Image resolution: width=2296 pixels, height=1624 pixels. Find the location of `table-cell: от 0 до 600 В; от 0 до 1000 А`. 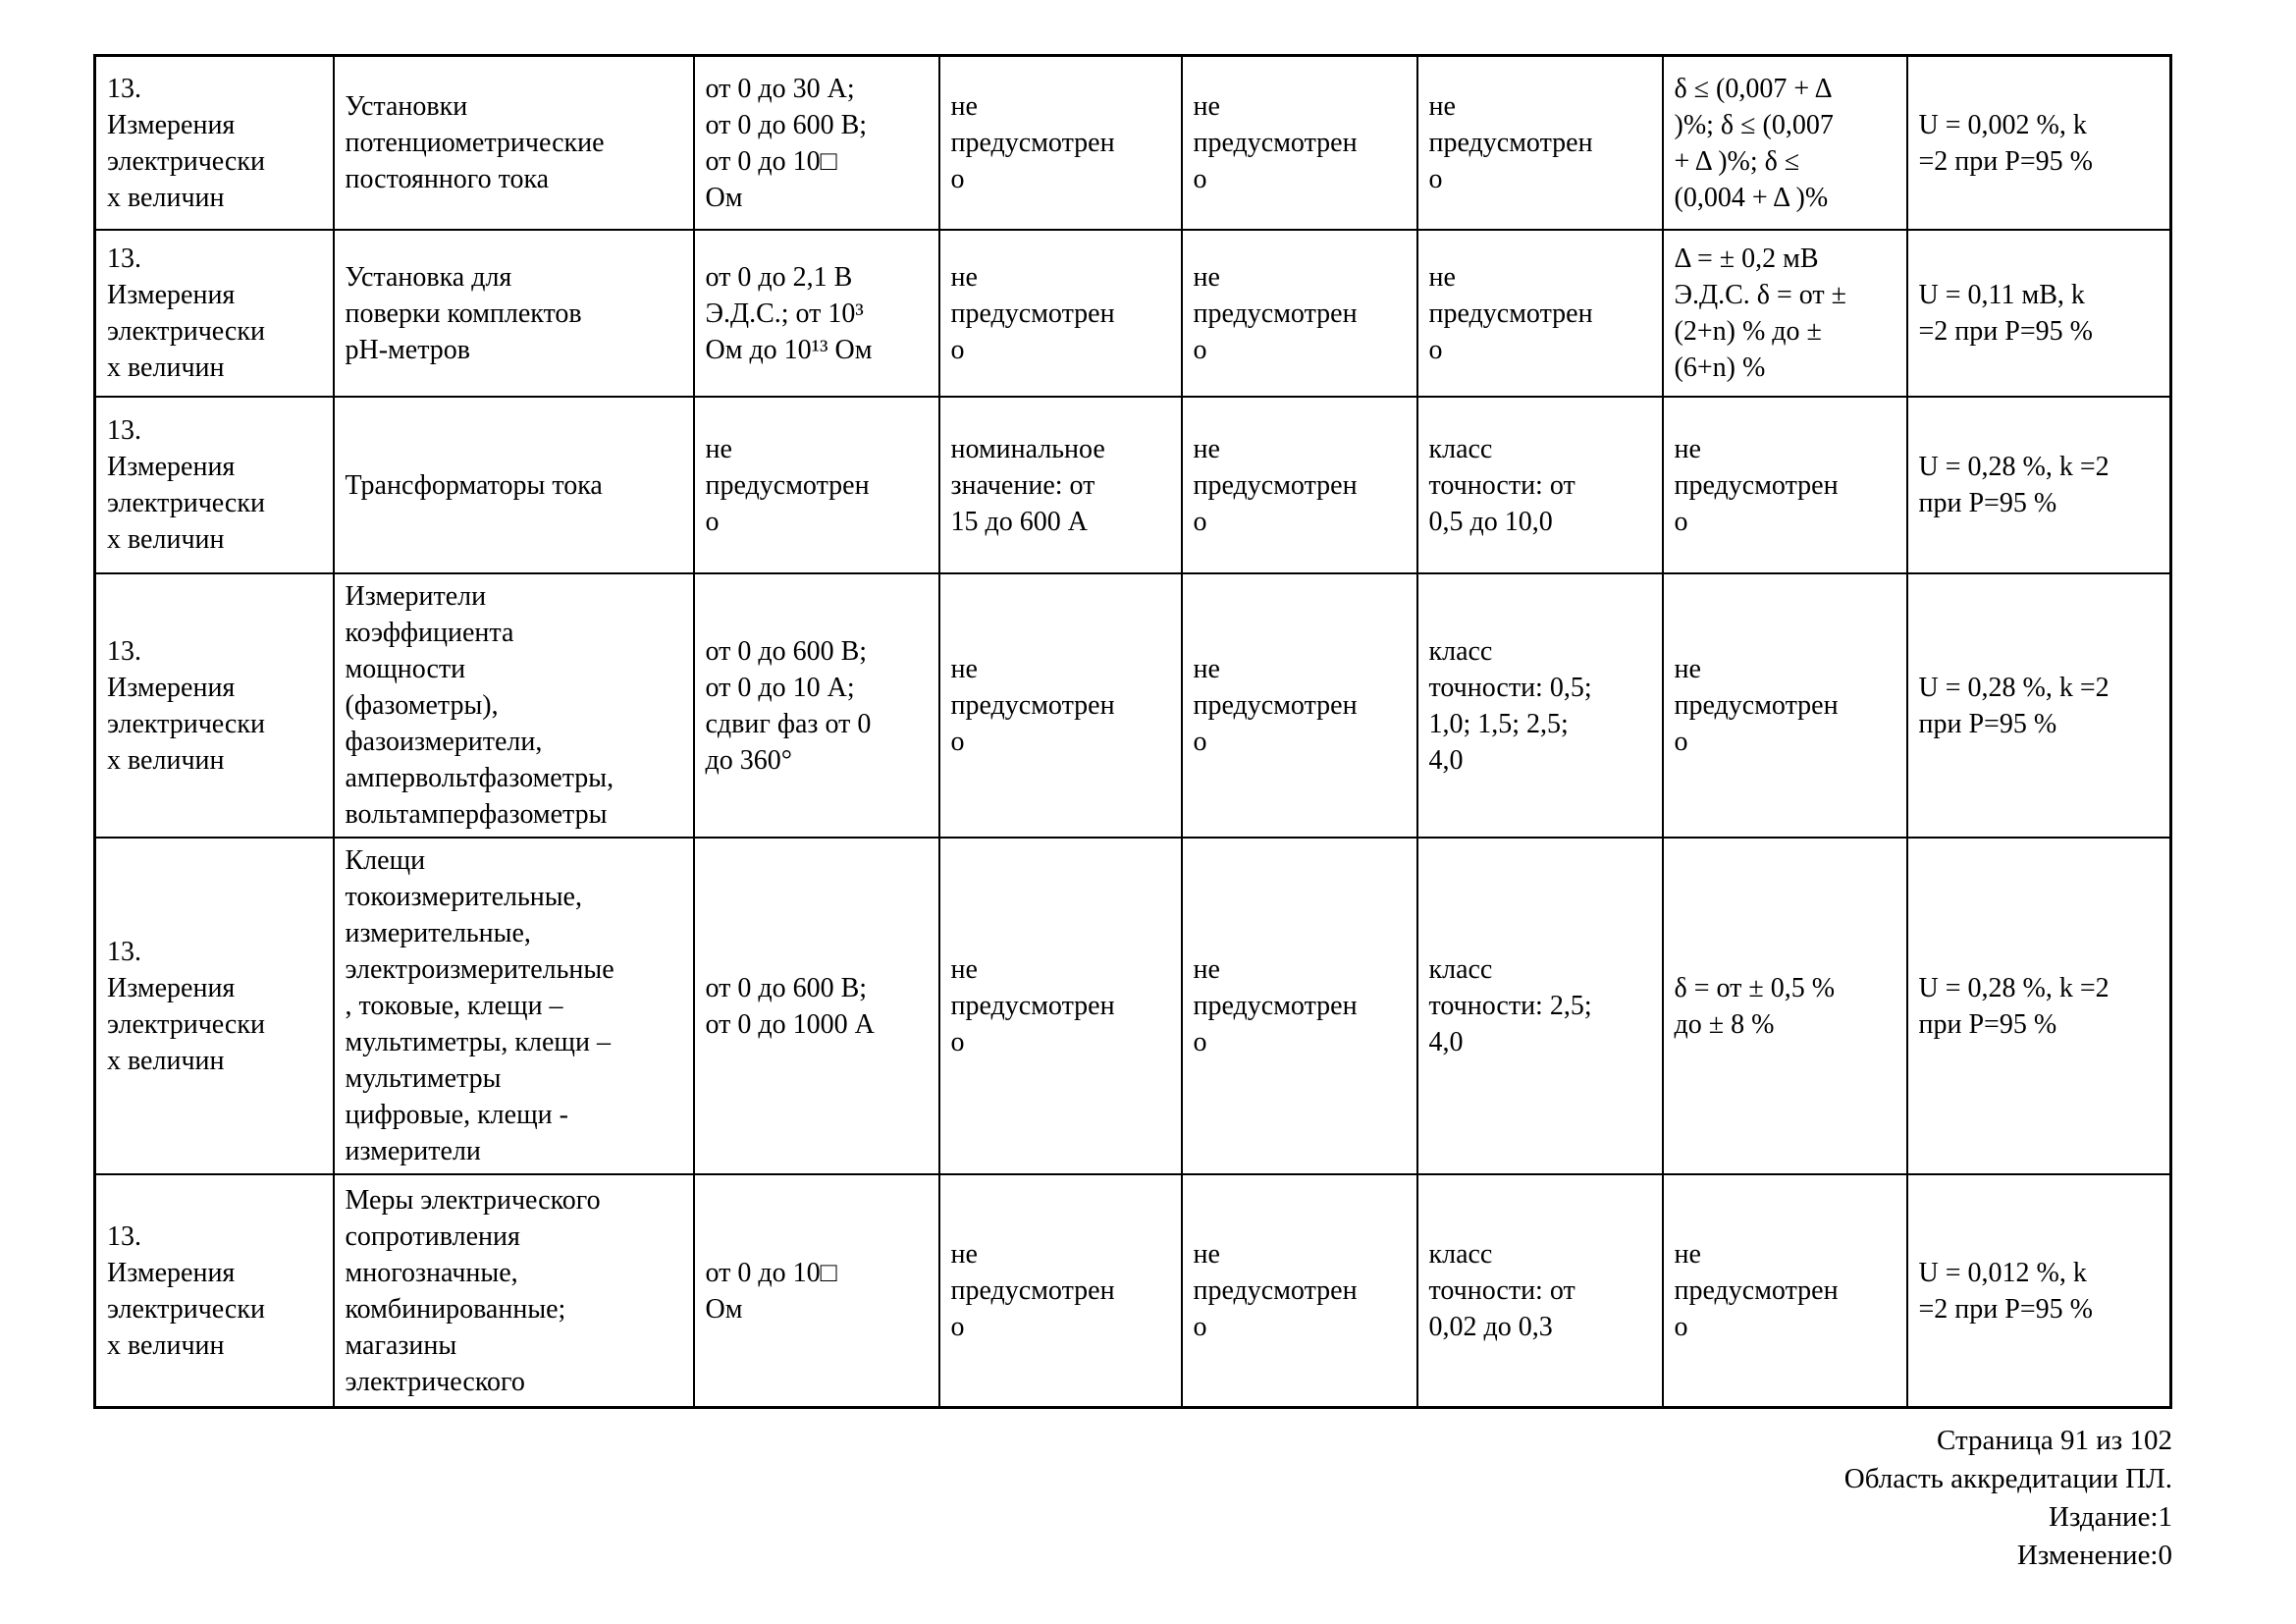

table-cell: от 0 до 600 В; от 0 до 1000 А is located at coordinates (816, 1006).